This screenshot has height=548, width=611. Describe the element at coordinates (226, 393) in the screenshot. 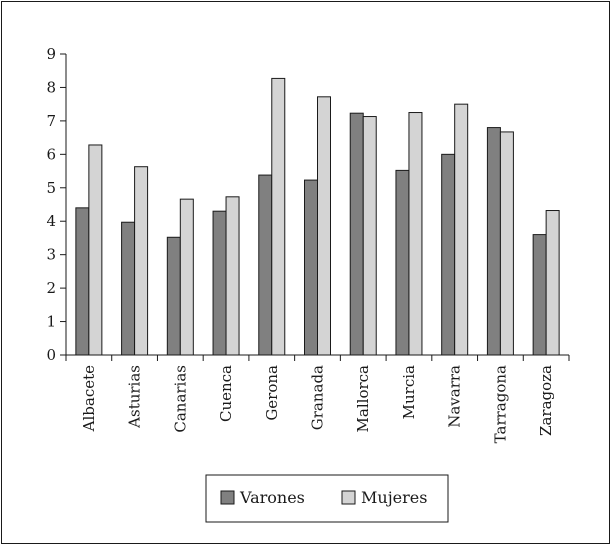

I see `x-category-label: Cuenca` at that location.